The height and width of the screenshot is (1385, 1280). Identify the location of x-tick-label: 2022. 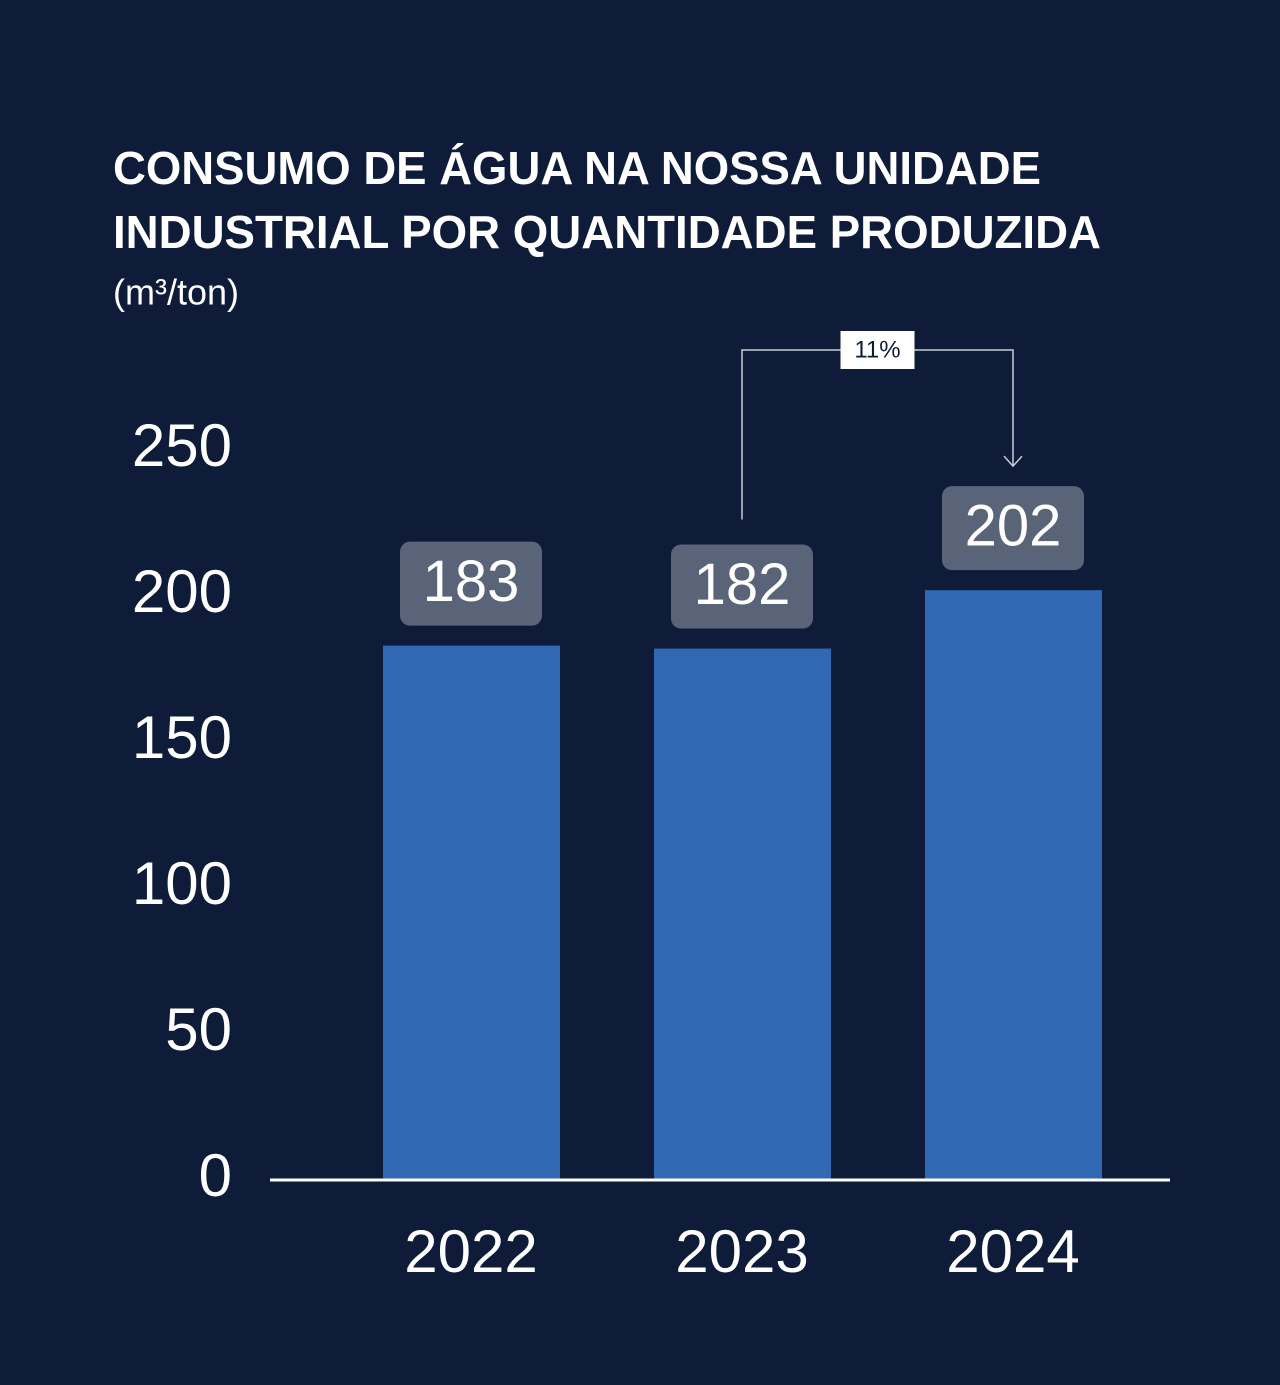
(470, 1251).